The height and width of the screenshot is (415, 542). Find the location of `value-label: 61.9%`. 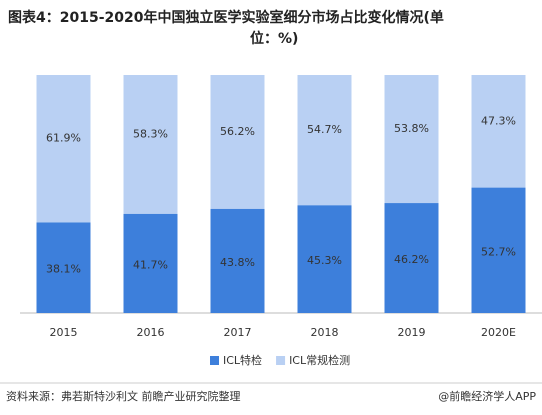

value-label: 61.9% is located at coordinates (63, 138).